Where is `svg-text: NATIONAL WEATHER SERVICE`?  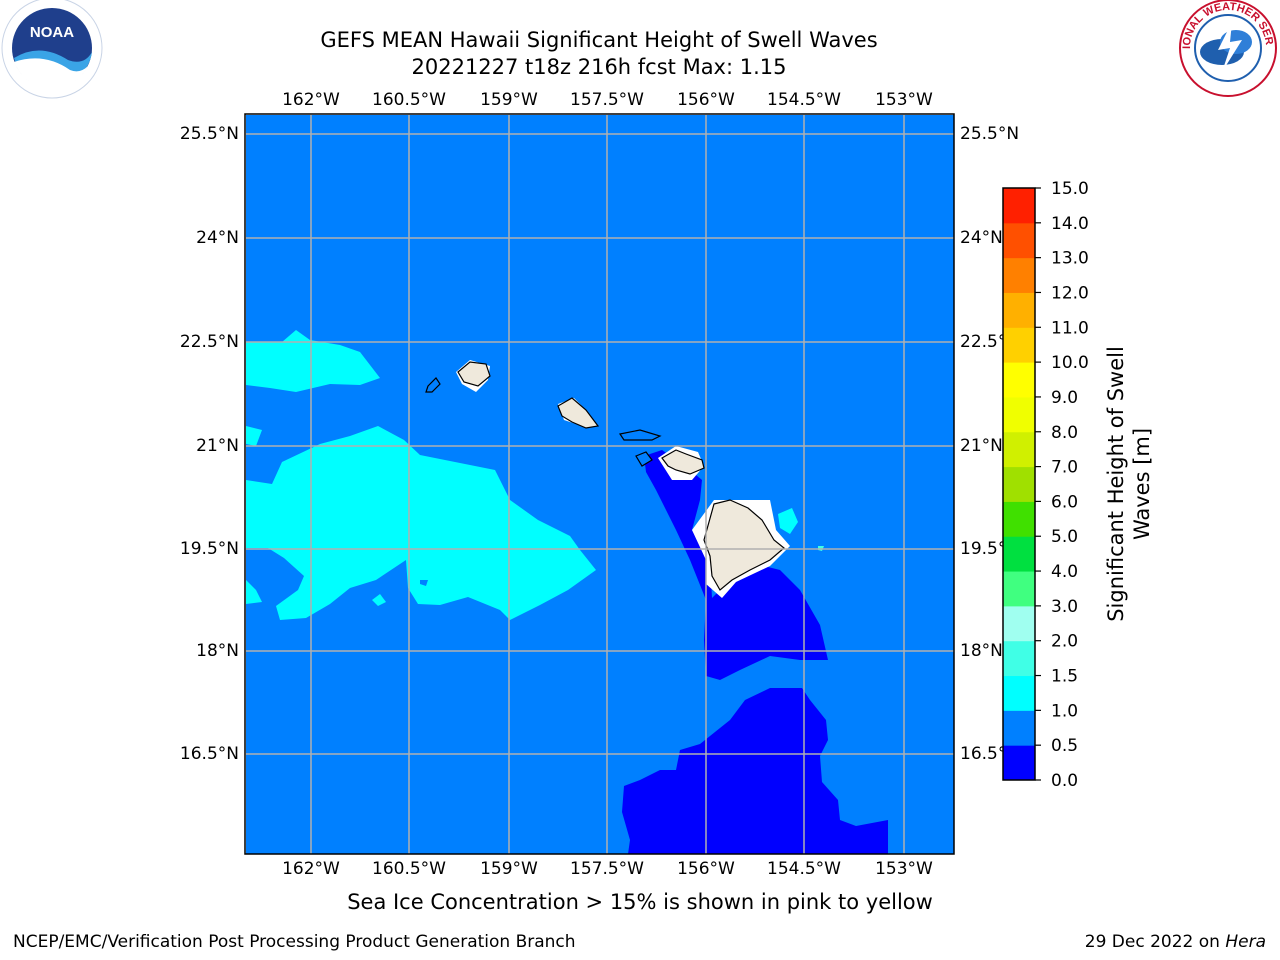 svg-text: NATIONAL WEATHER SERVICE is located at coordinates (637, 24).